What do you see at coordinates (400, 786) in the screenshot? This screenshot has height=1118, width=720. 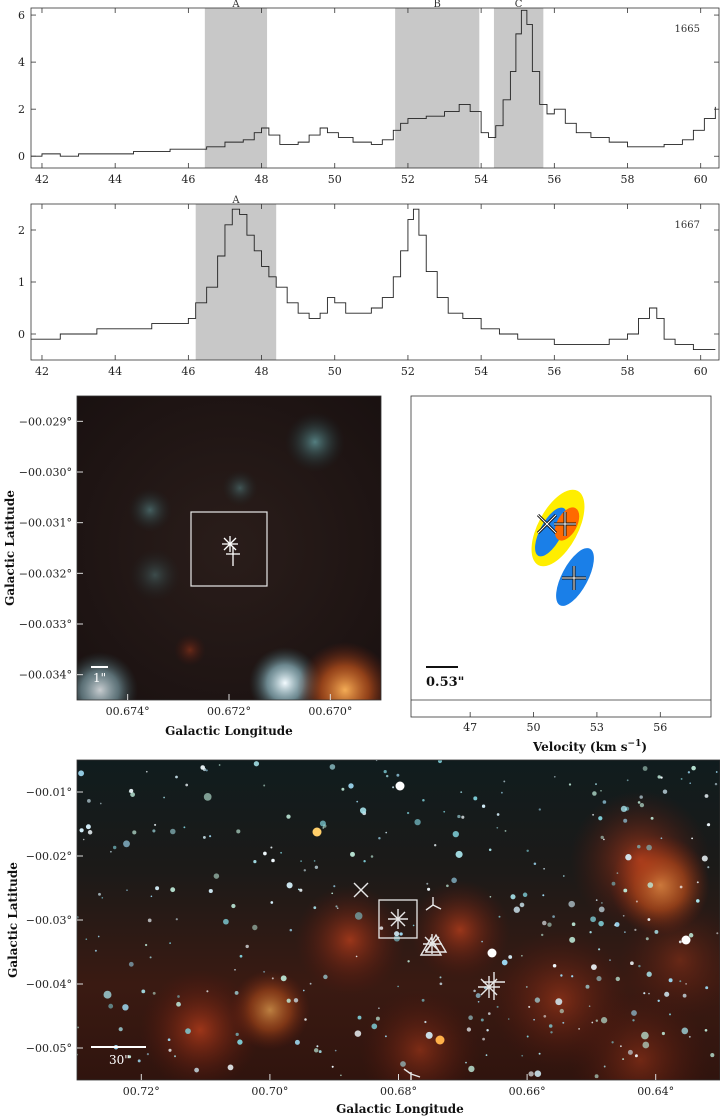 I see `bright-star` at bounding box center [400, 786].